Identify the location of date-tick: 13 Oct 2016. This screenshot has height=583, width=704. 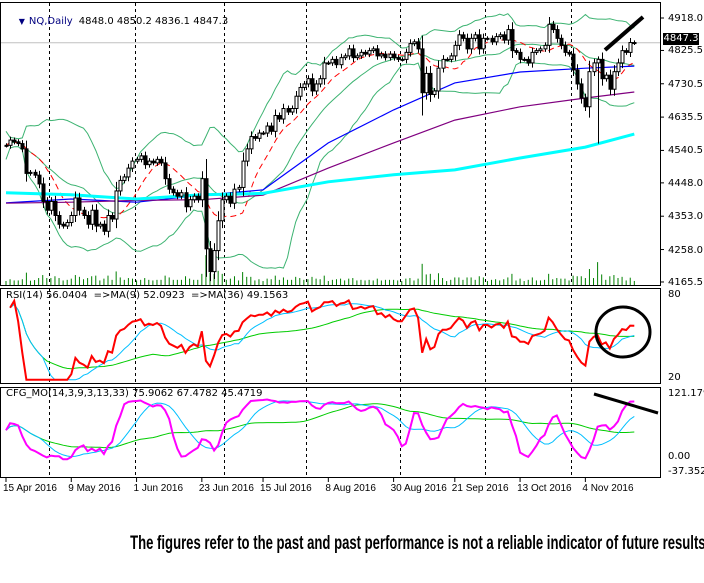
(544, 488).